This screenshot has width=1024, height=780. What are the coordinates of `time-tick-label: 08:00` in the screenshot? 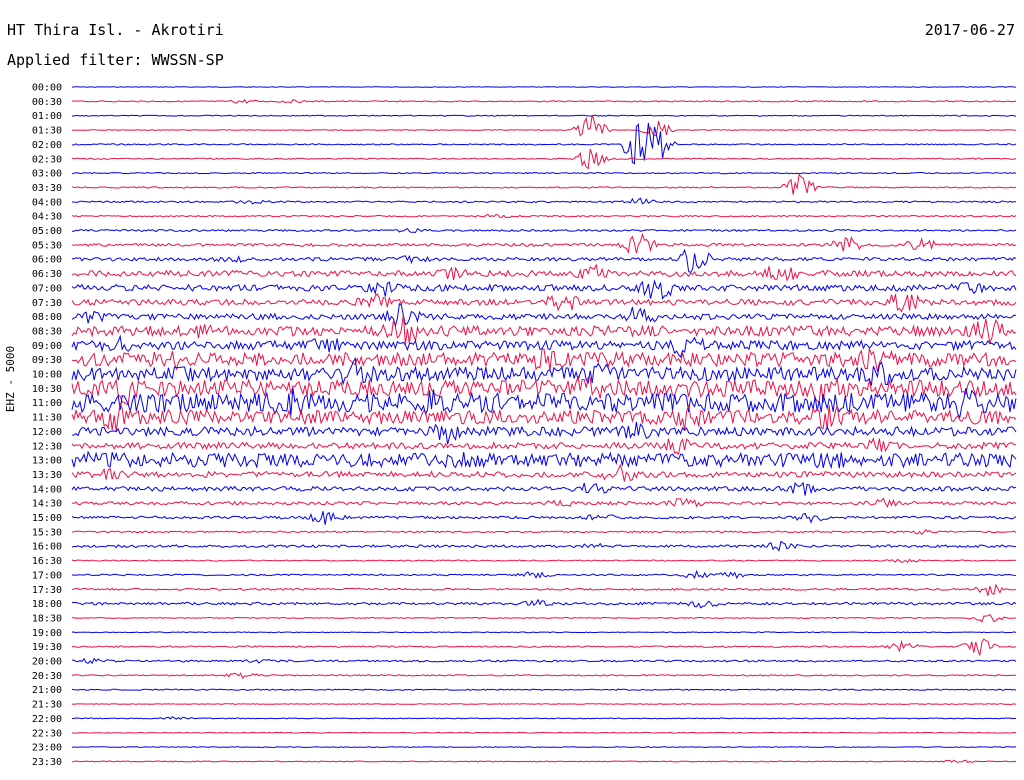 It's located at (47, 317).